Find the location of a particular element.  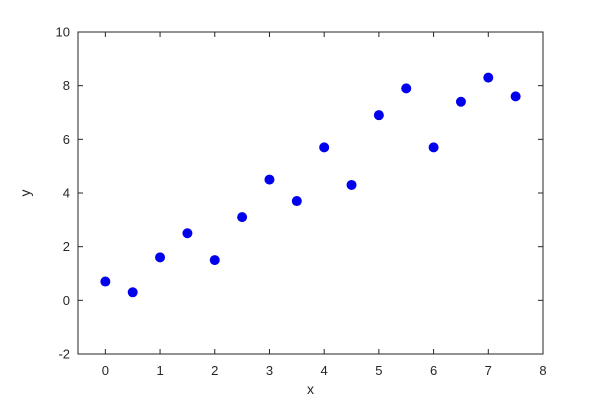

x-tick-label: 3 is located at coordinates (269, 370).